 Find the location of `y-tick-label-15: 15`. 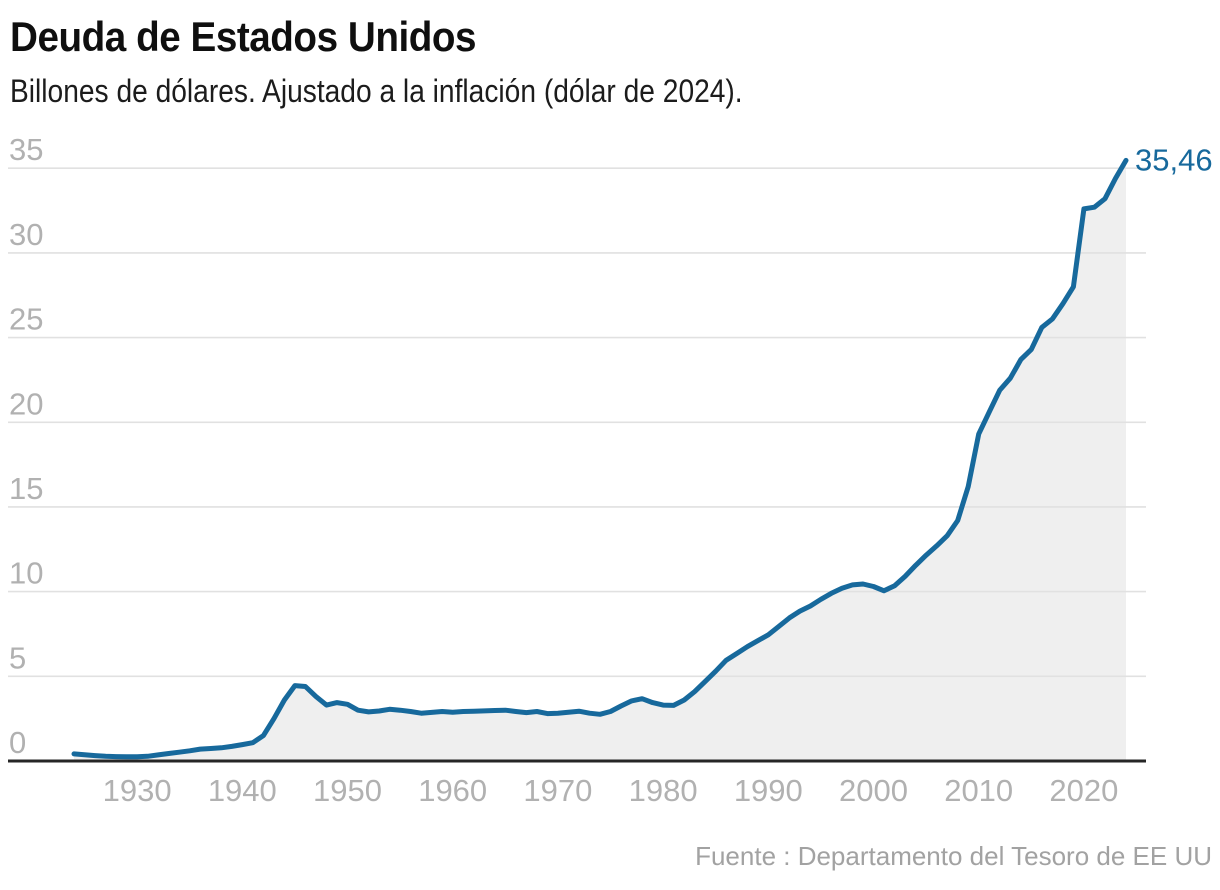

y-tick-label-15: 15 is located at coordinates (26, 488).